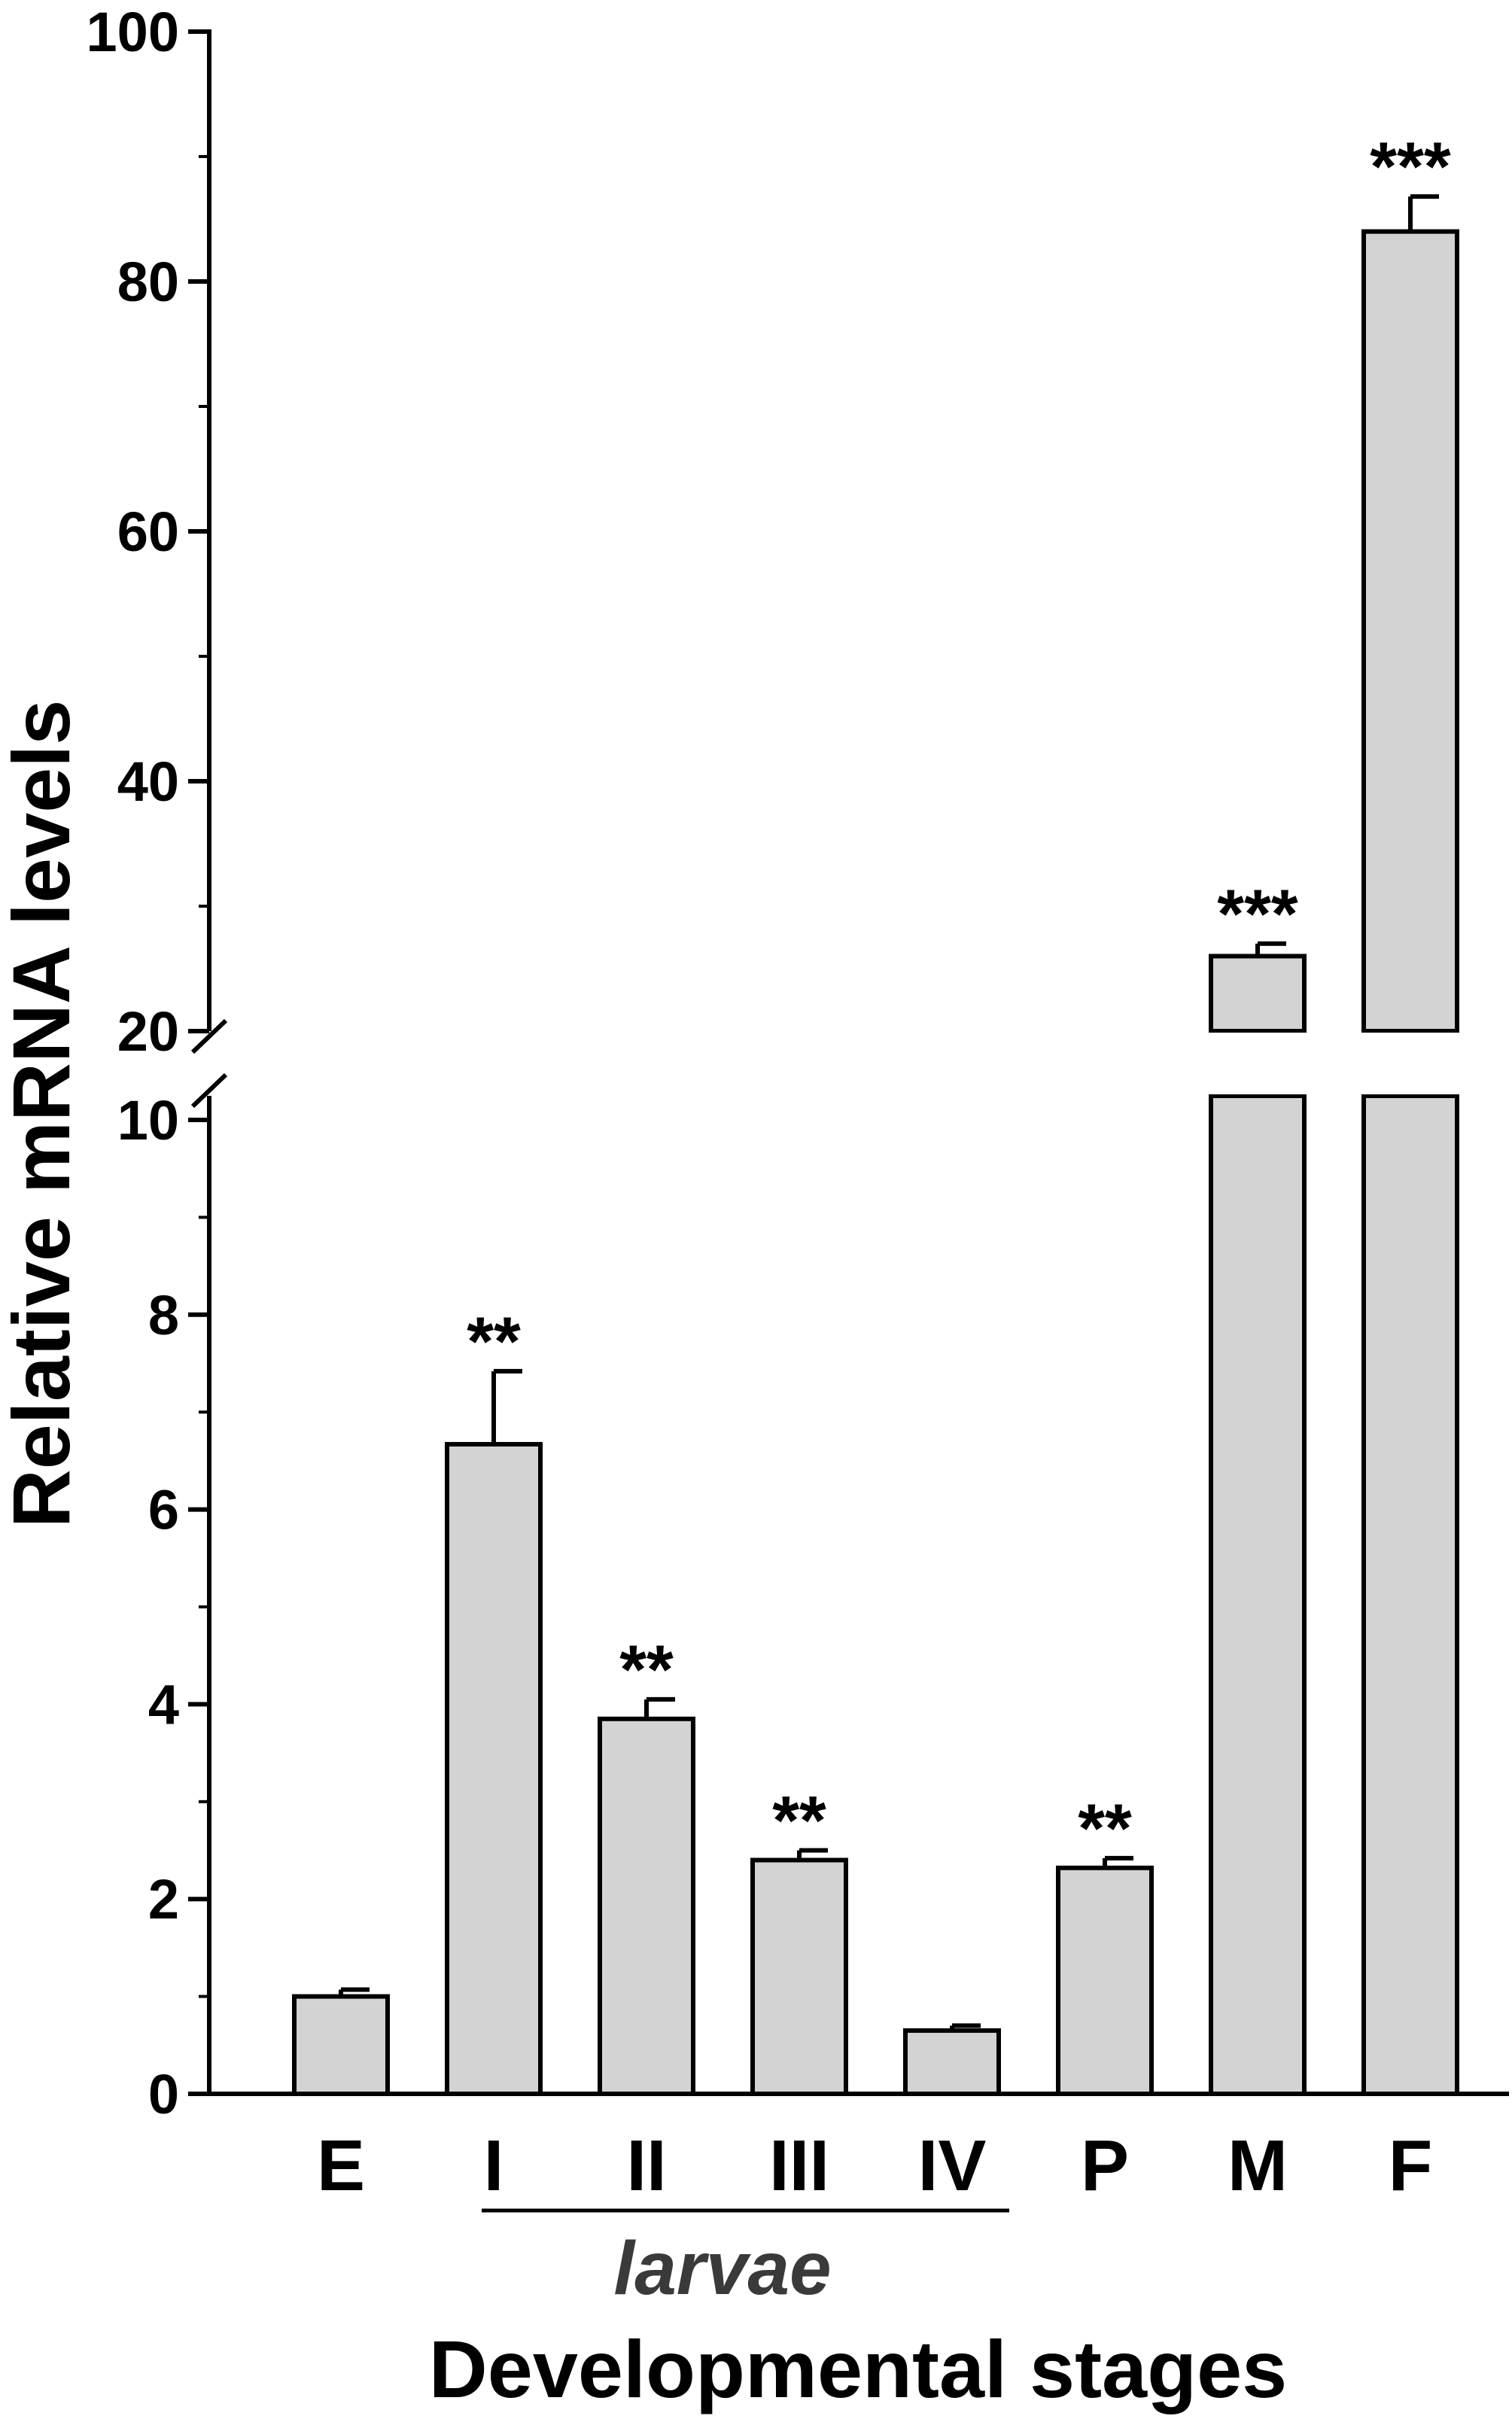 The width and height of the screenshot is (1512, 2425). What do you see at coordinates (1105, 1829) in the screenshot?
I see `significance-P: **` at bounding box center [1105, 1829].